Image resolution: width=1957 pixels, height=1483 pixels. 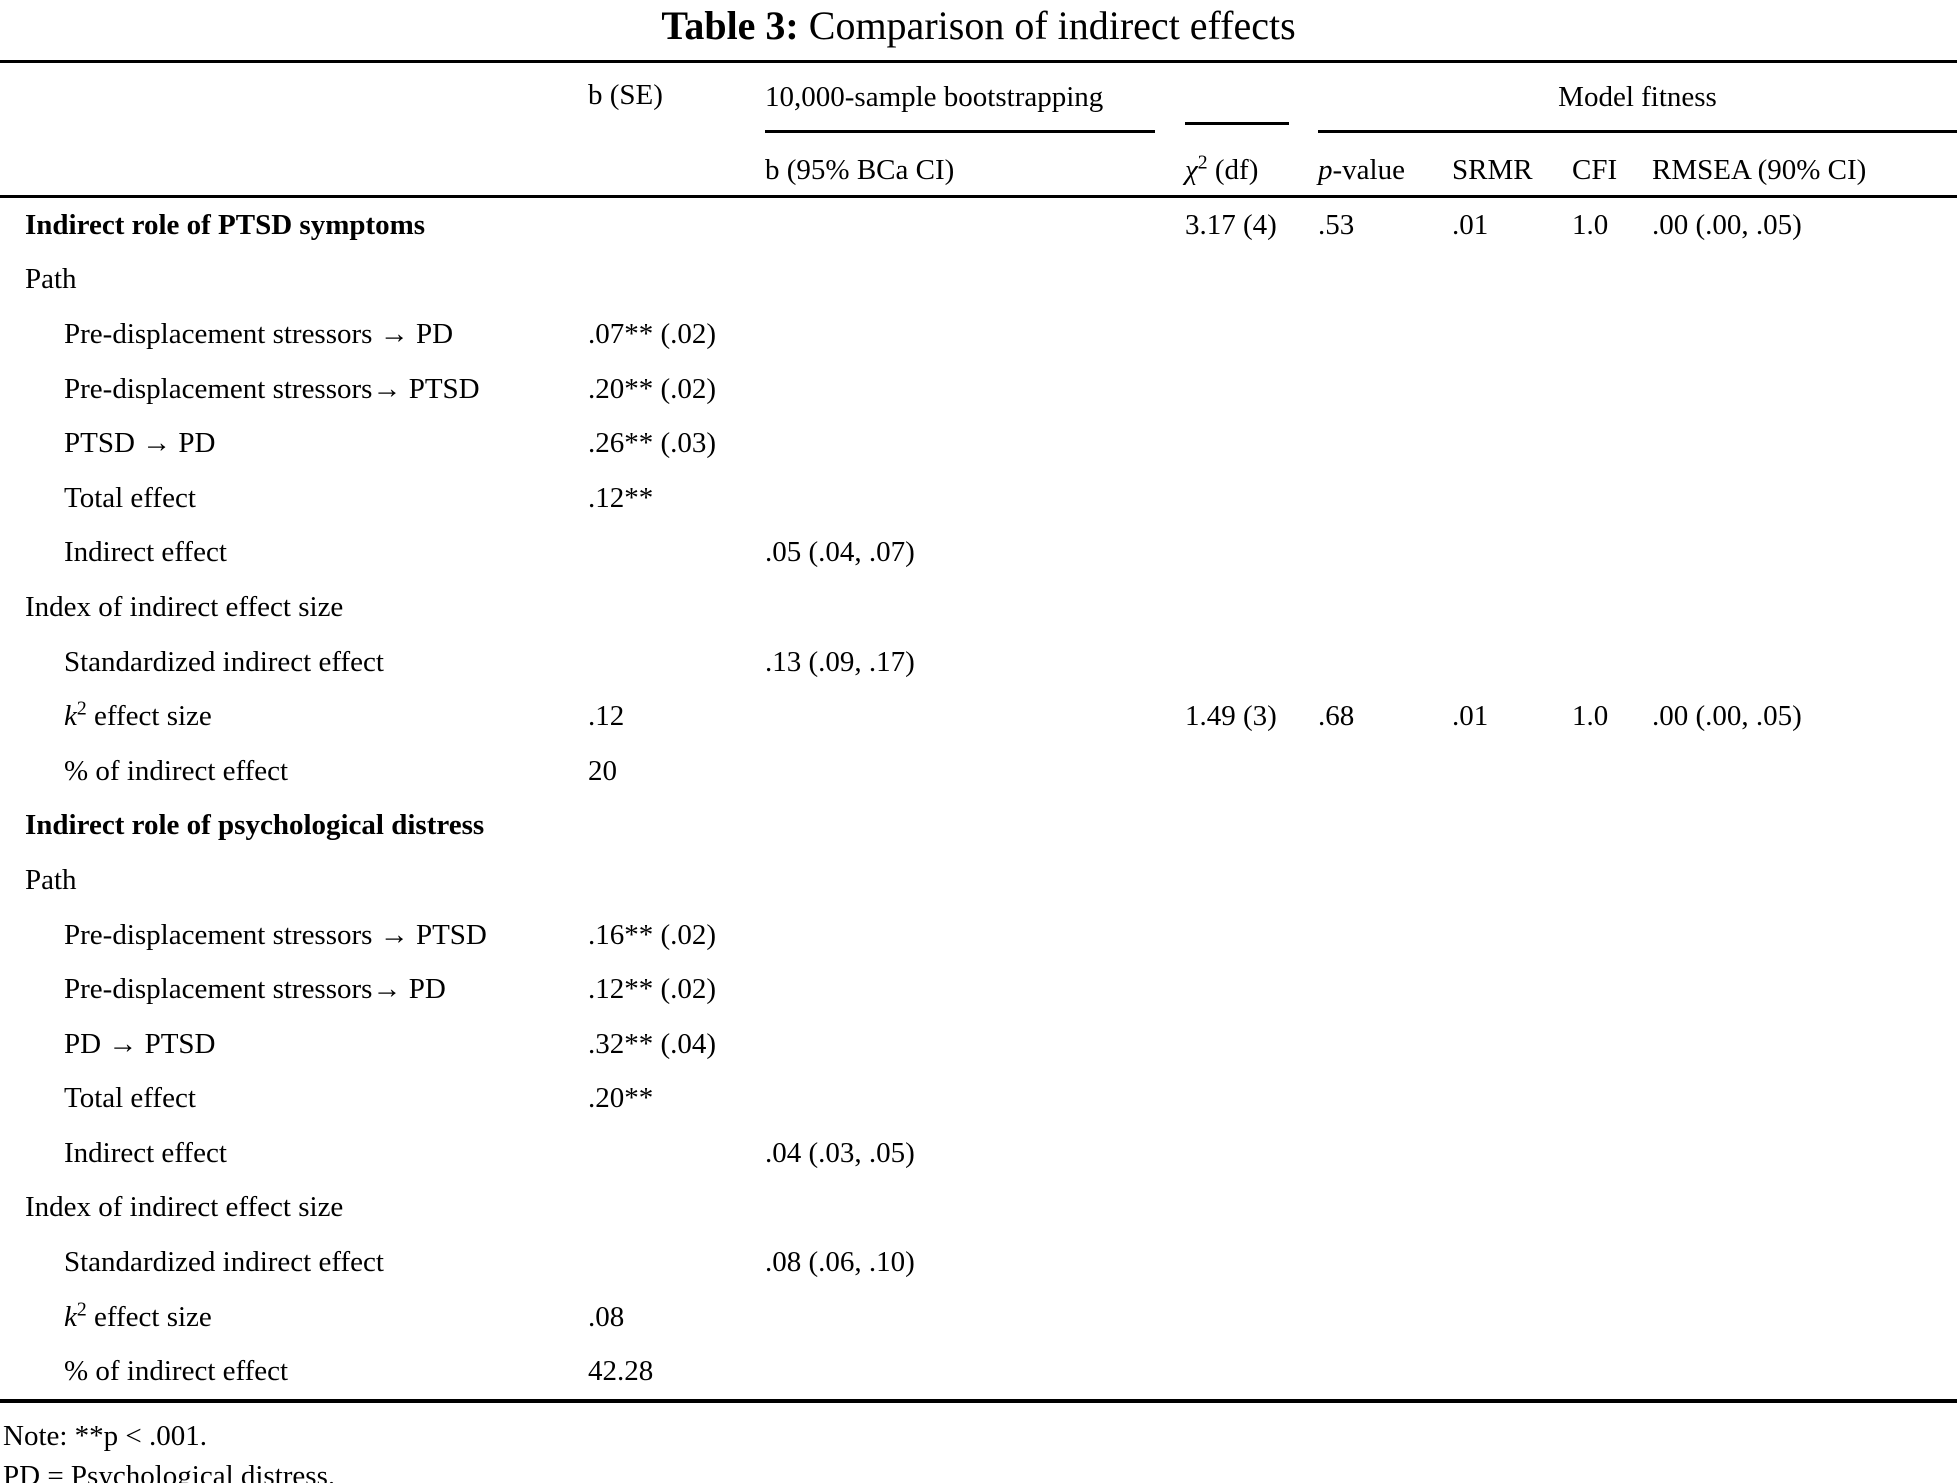 I want to click on row-label: Pre-displacement stressors→ PD, so click(x=255, y=989).